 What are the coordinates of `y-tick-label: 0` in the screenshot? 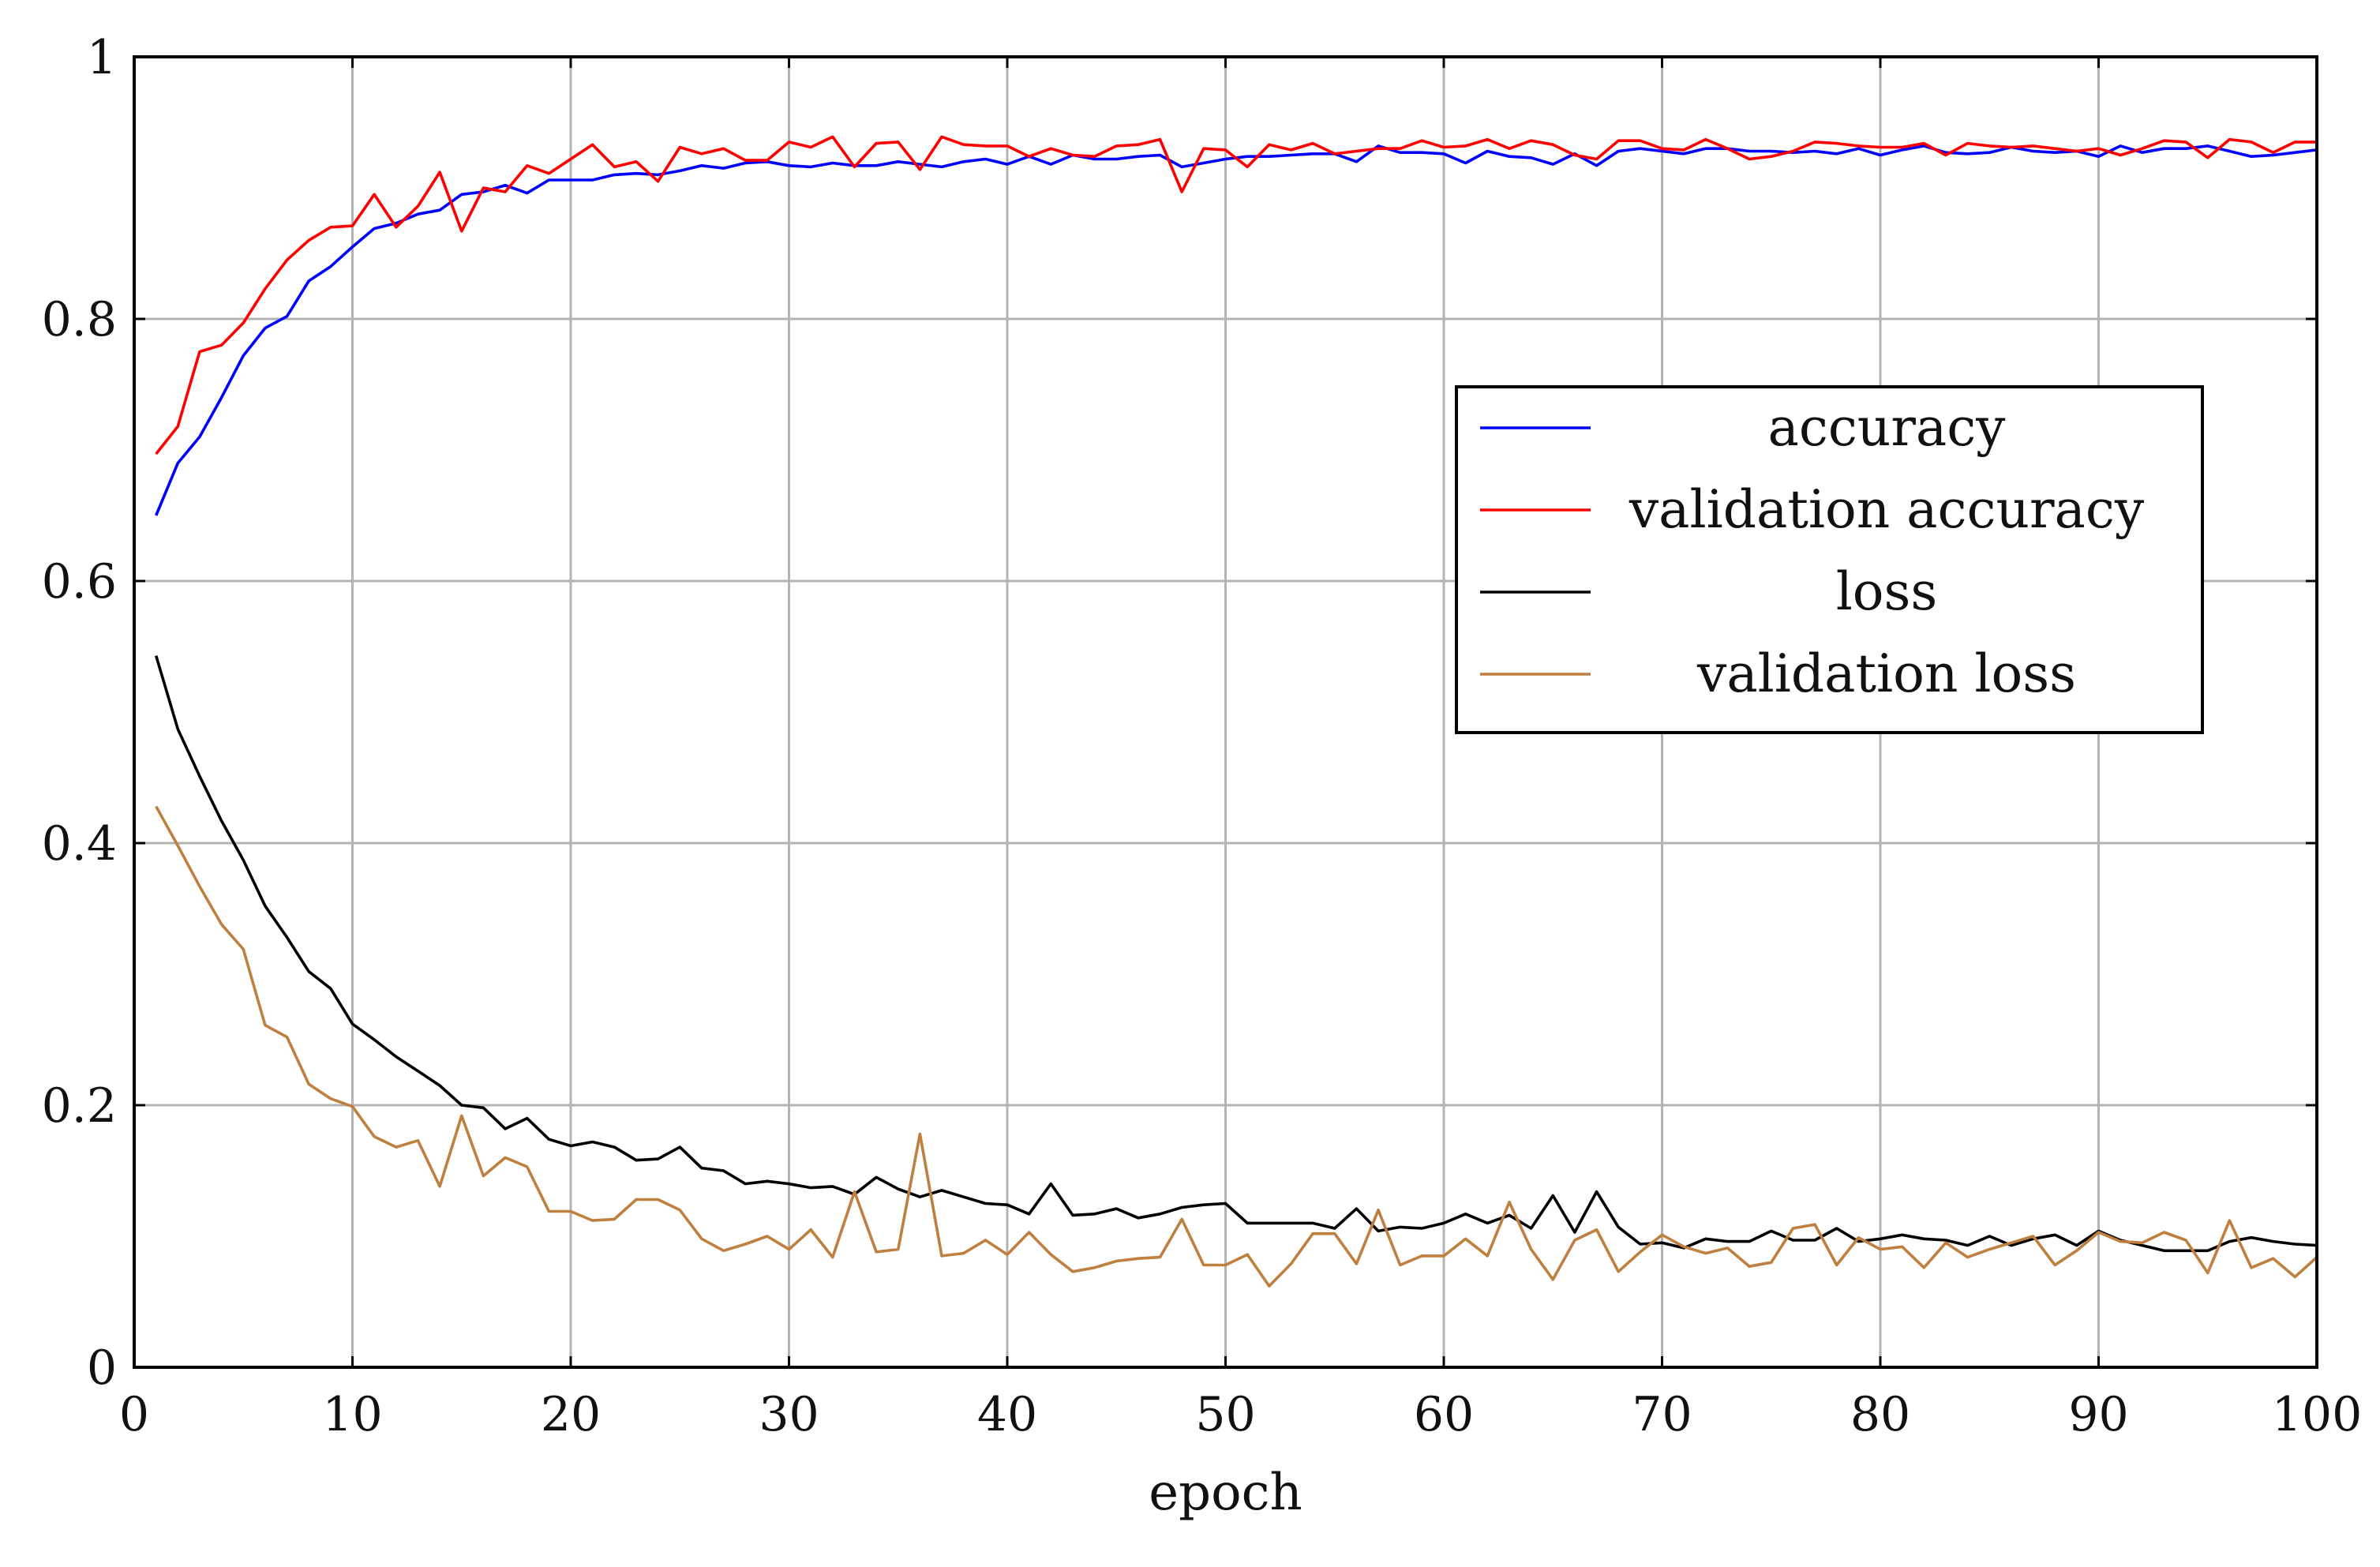 It's located at (102, 1368).